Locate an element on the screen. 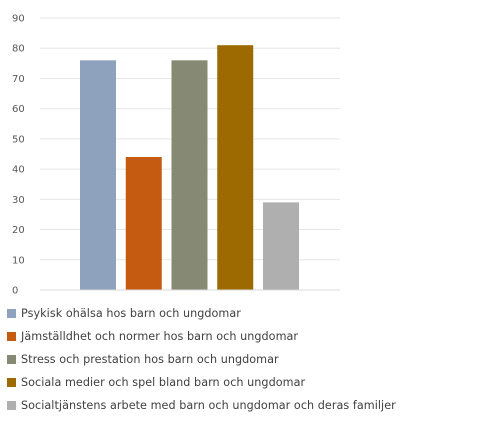 This screenshot has height=422, width=484. y-tick-label: 20 is located at coordinates (18, 230).